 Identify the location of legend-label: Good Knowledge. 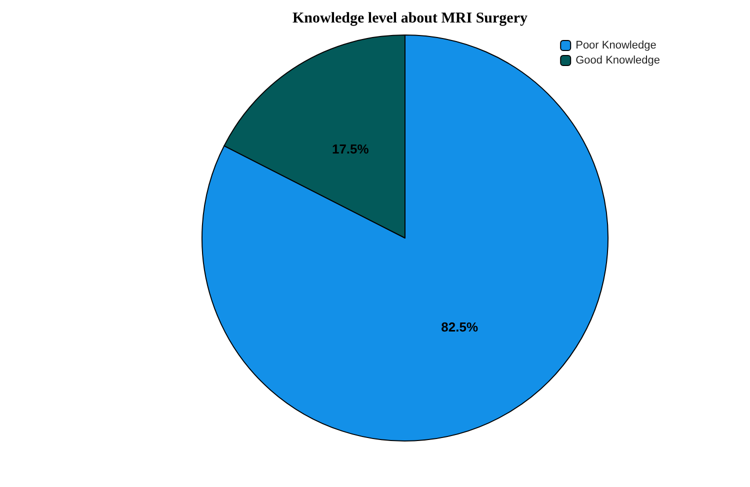
(618, 60).